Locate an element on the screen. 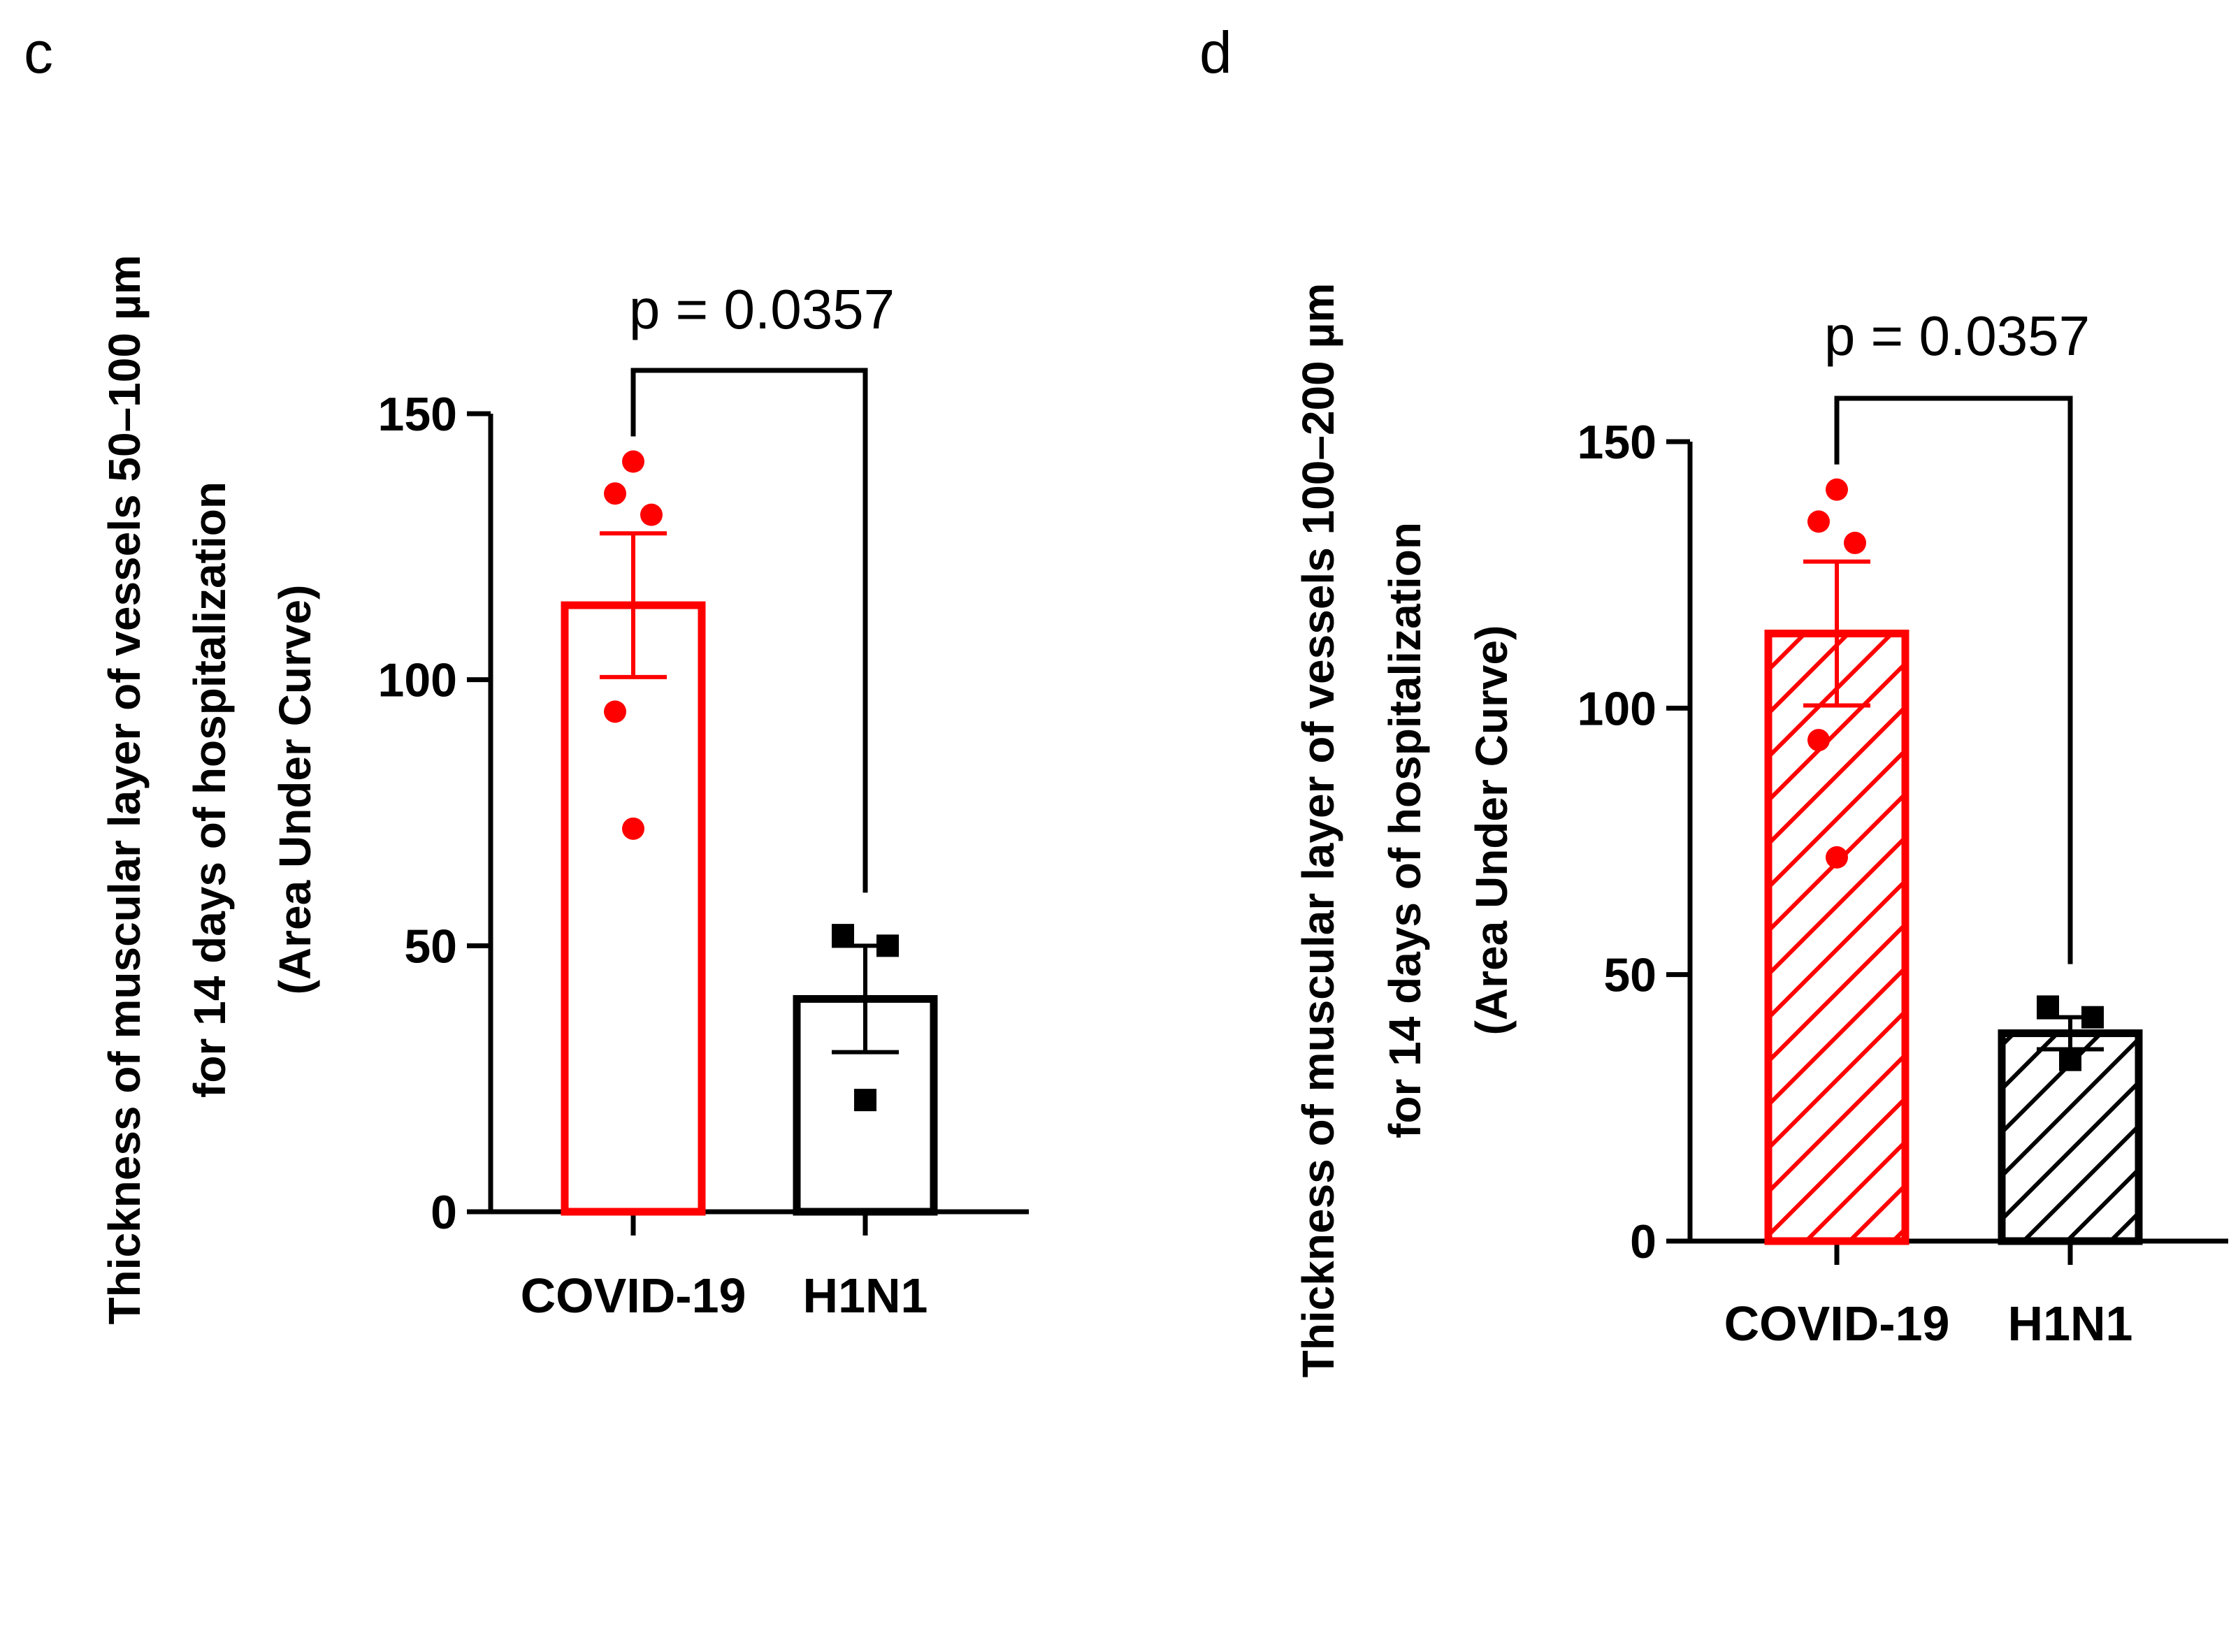 This screenshot has width=2238, height=1652. panel-d-plot: 0 50 100 150 COVID-19 H1N1 is located at coordinates (1861, 873).